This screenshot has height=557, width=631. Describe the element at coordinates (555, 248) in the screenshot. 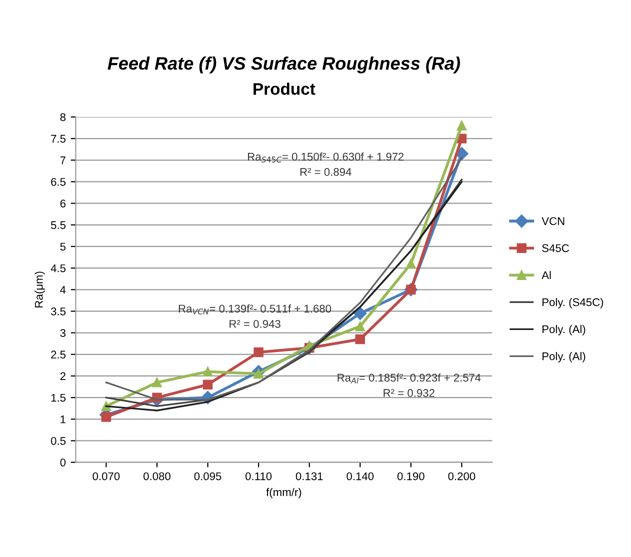

I see `legend-label: S45C` at that location.